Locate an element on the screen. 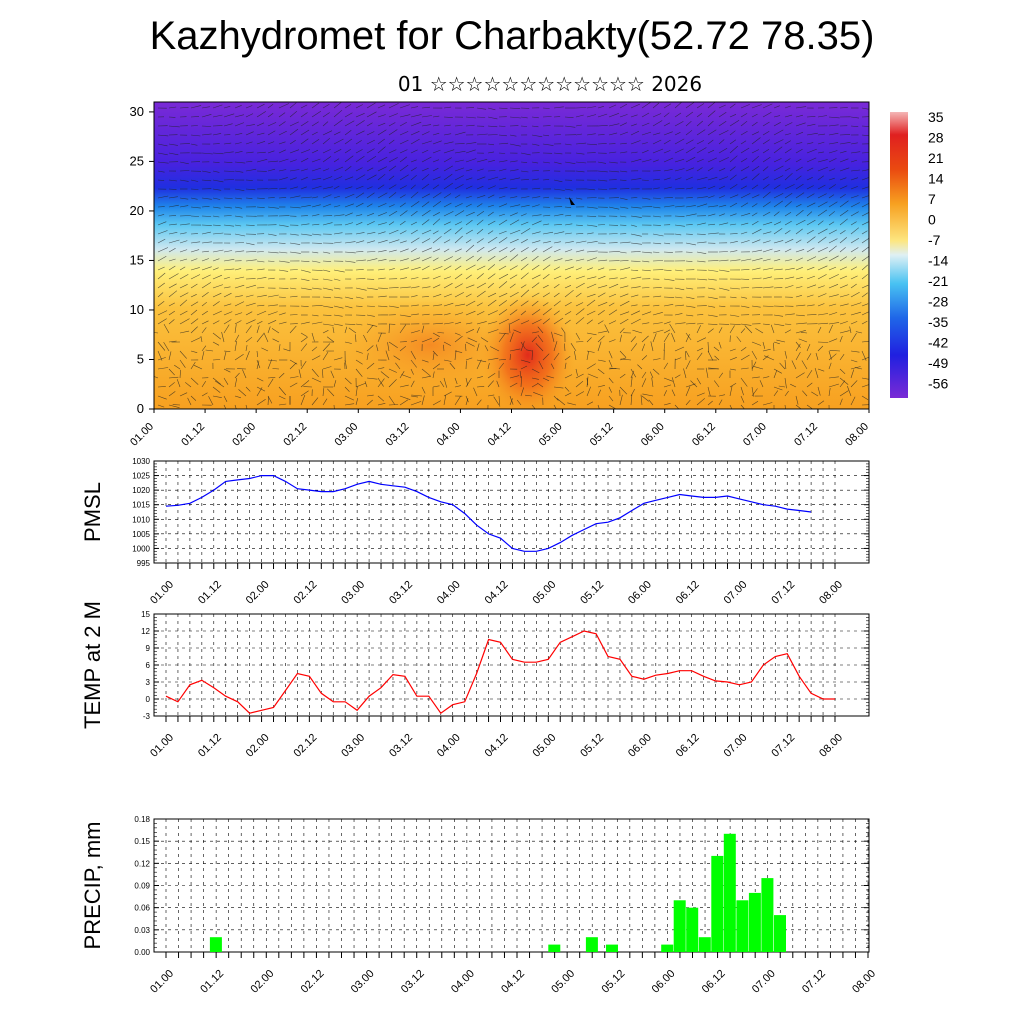 This screenshot has width=1024, height=1024. precip-bar is located at coordinates (591, 944).